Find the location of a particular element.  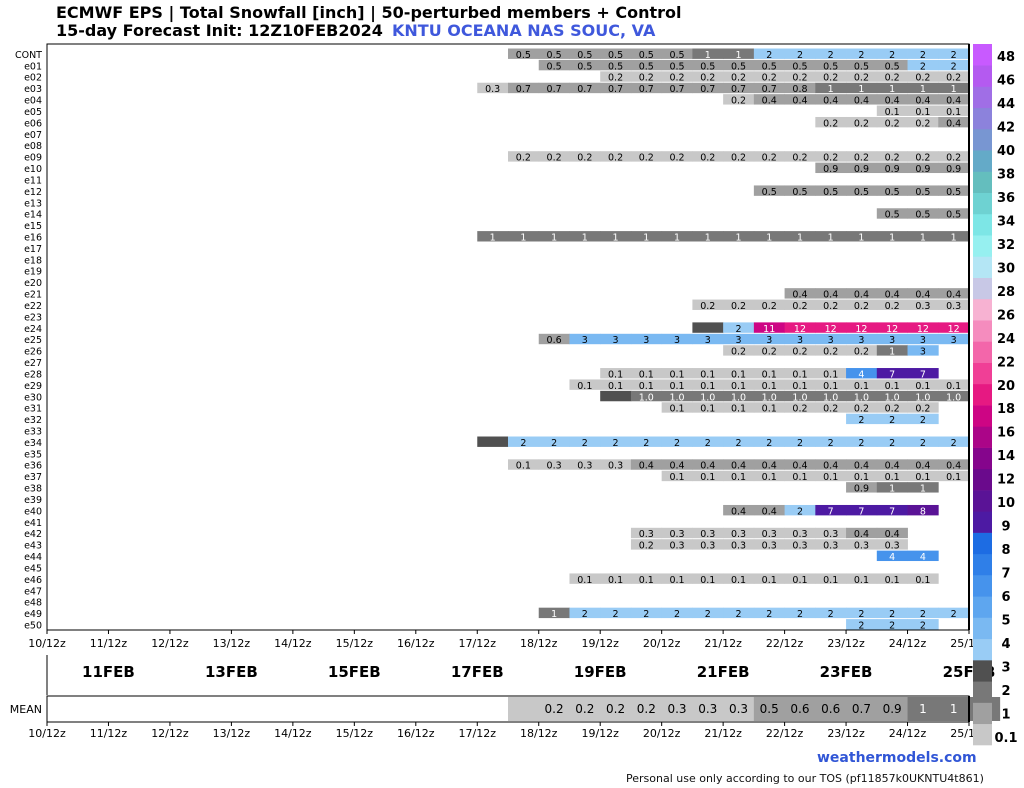

member-label: e03 is located at coordinates (33, 89).